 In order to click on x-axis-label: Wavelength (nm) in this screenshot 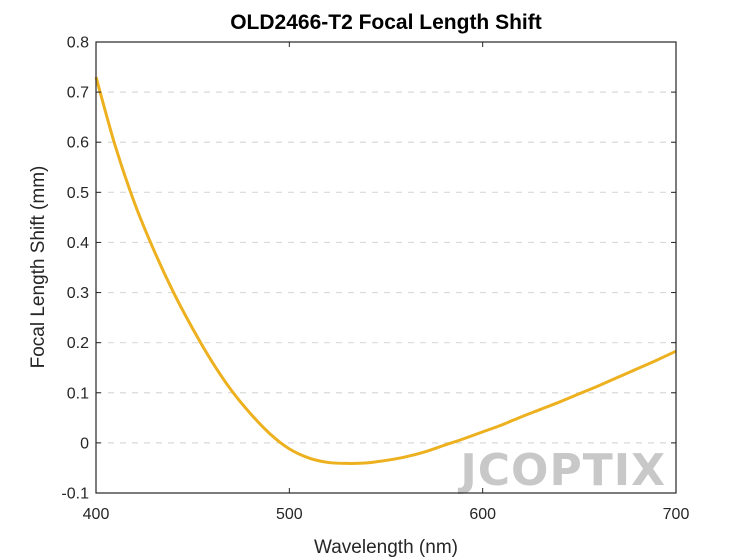, I will do `click(386, 547)`.